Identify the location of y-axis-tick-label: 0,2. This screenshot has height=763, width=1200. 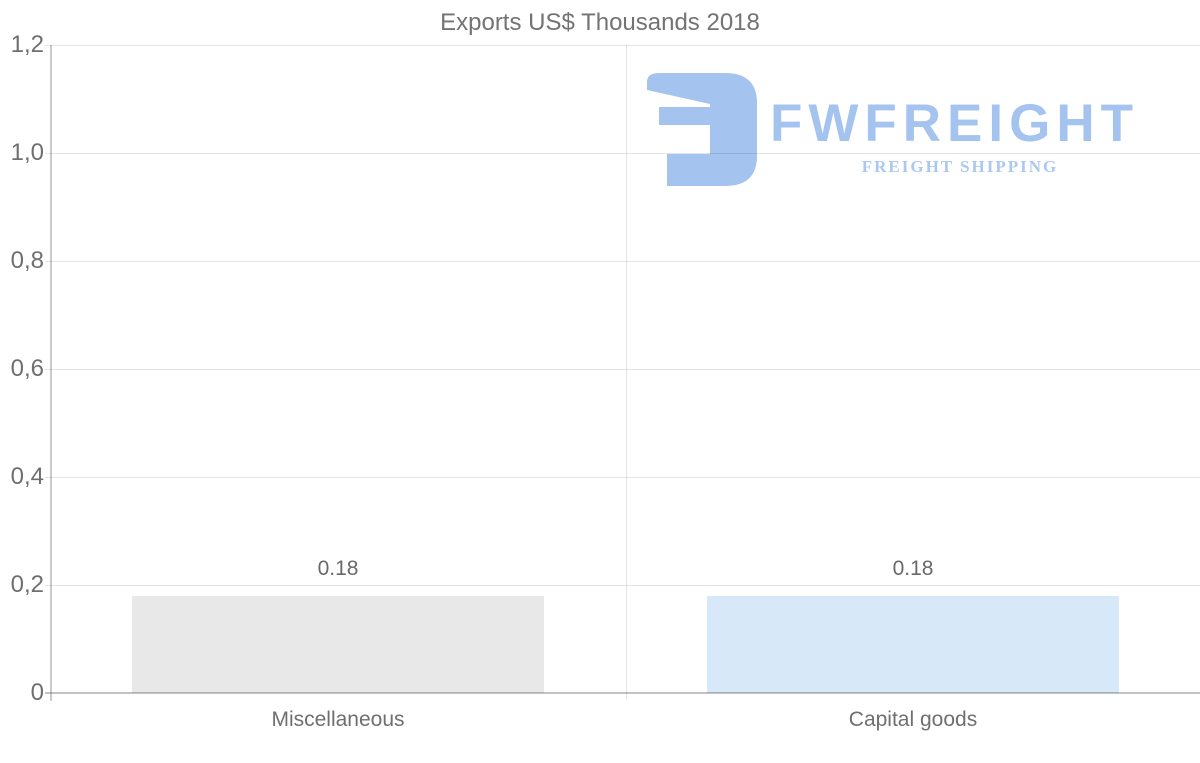
(27, 584).